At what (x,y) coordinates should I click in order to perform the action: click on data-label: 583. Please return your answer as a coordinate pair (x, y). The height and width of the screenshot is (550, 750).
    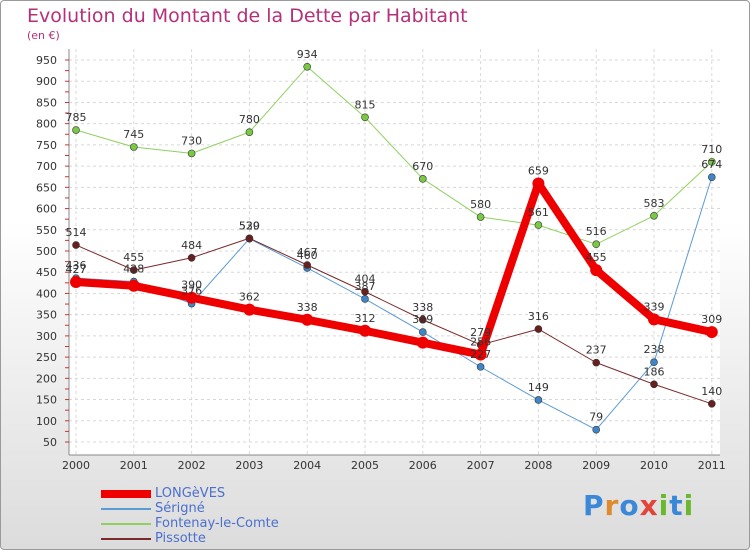
    Looking at the image, I should click on (654, 203).